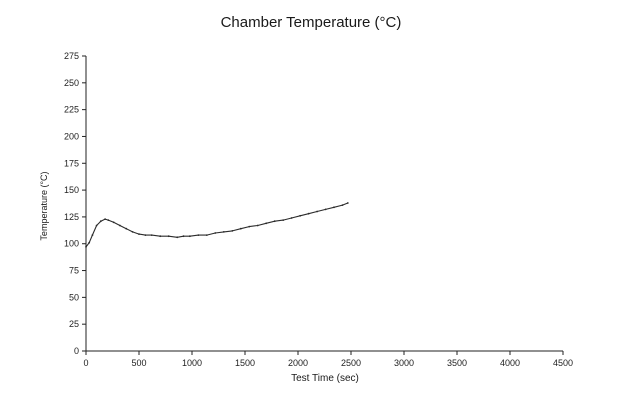 The width and height of the screenshot is (622, 406). What do you see at coordinates (71, 110) in the screenshot?
I see `y-tick-label: 225` at bounding box center [71, 110].